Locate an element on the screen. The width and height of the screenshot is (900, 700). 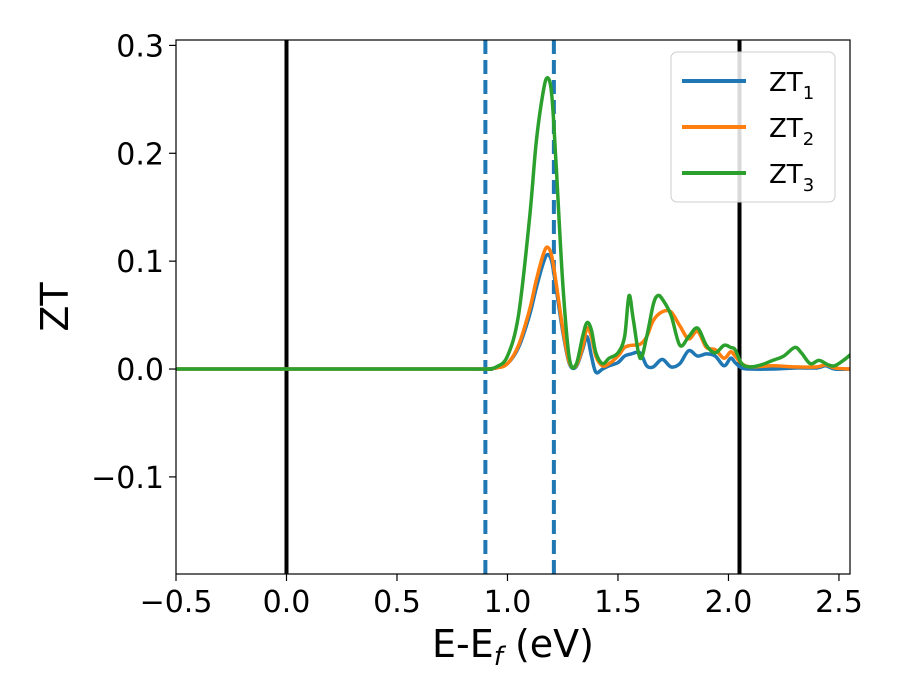
legend-label-zt1: ZT1 is located at coordinates (791, 86).